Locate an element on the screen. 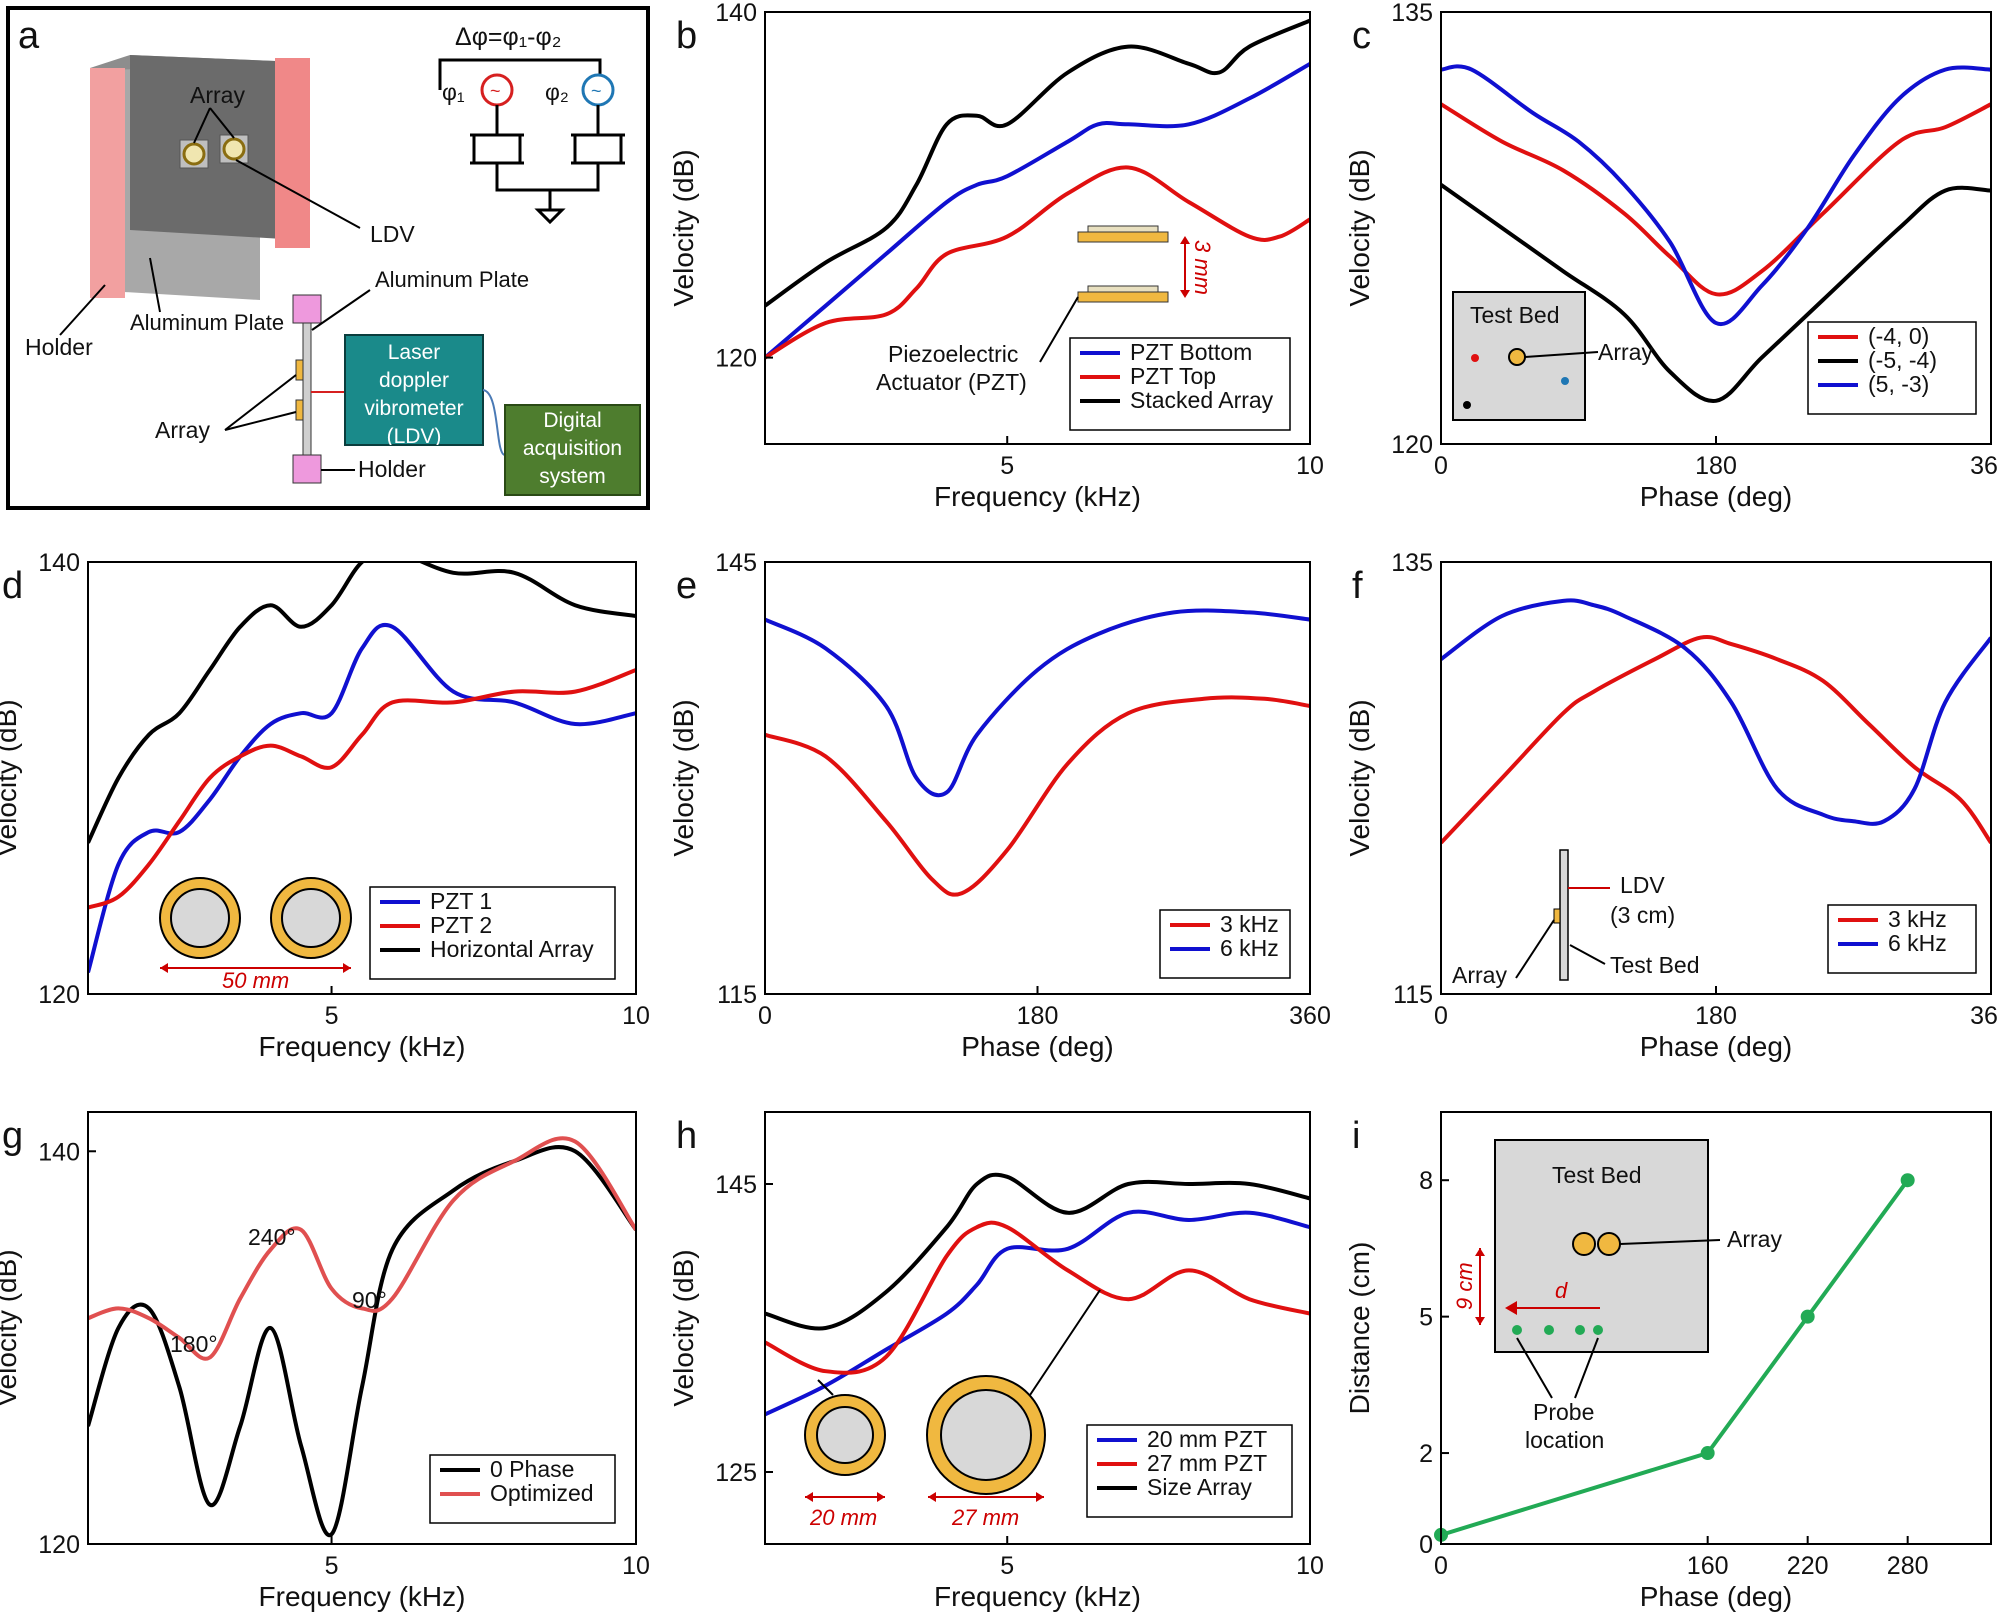  array-label-top: Array is located at coordinates (217, 95).